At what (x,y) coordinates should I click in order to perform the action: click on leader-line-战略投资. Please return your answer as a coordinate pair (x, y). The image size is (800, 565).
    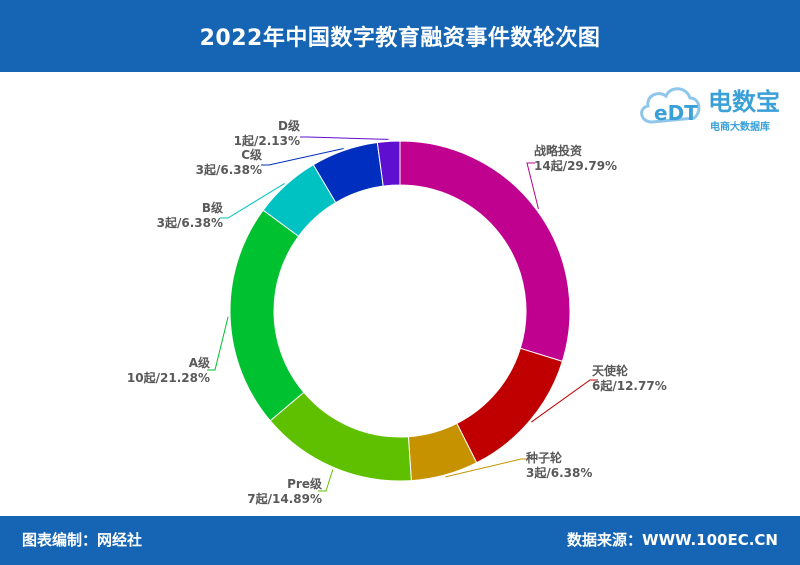
    Looking at the image, I should click on (532, 186).